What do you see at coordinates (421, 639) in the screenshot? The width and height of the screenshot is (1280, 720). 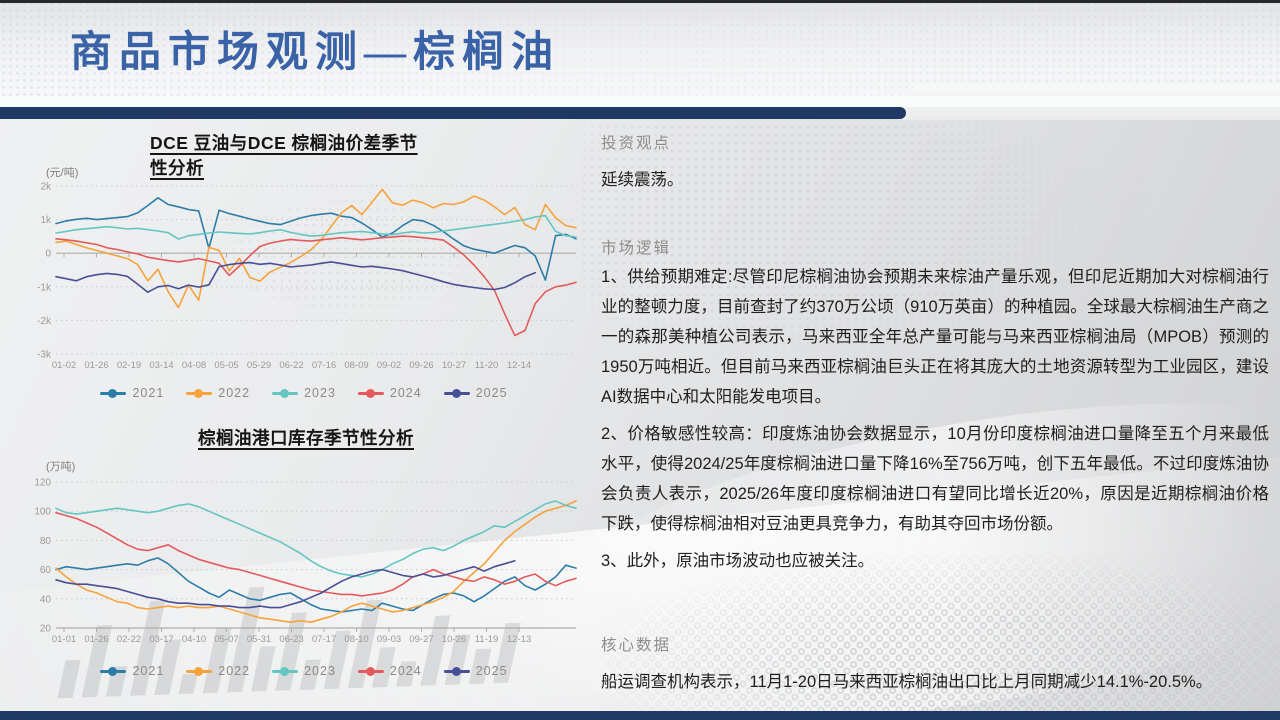 I see `svg-text: 09-27` at bounding box center [421, 639].